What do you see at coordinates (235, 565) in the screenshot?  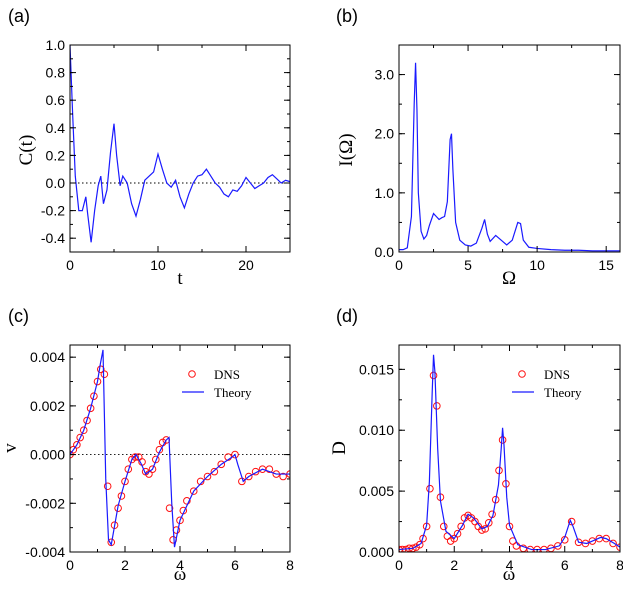 I see `x-tick-label: 6` at bounding box center [235, 565].